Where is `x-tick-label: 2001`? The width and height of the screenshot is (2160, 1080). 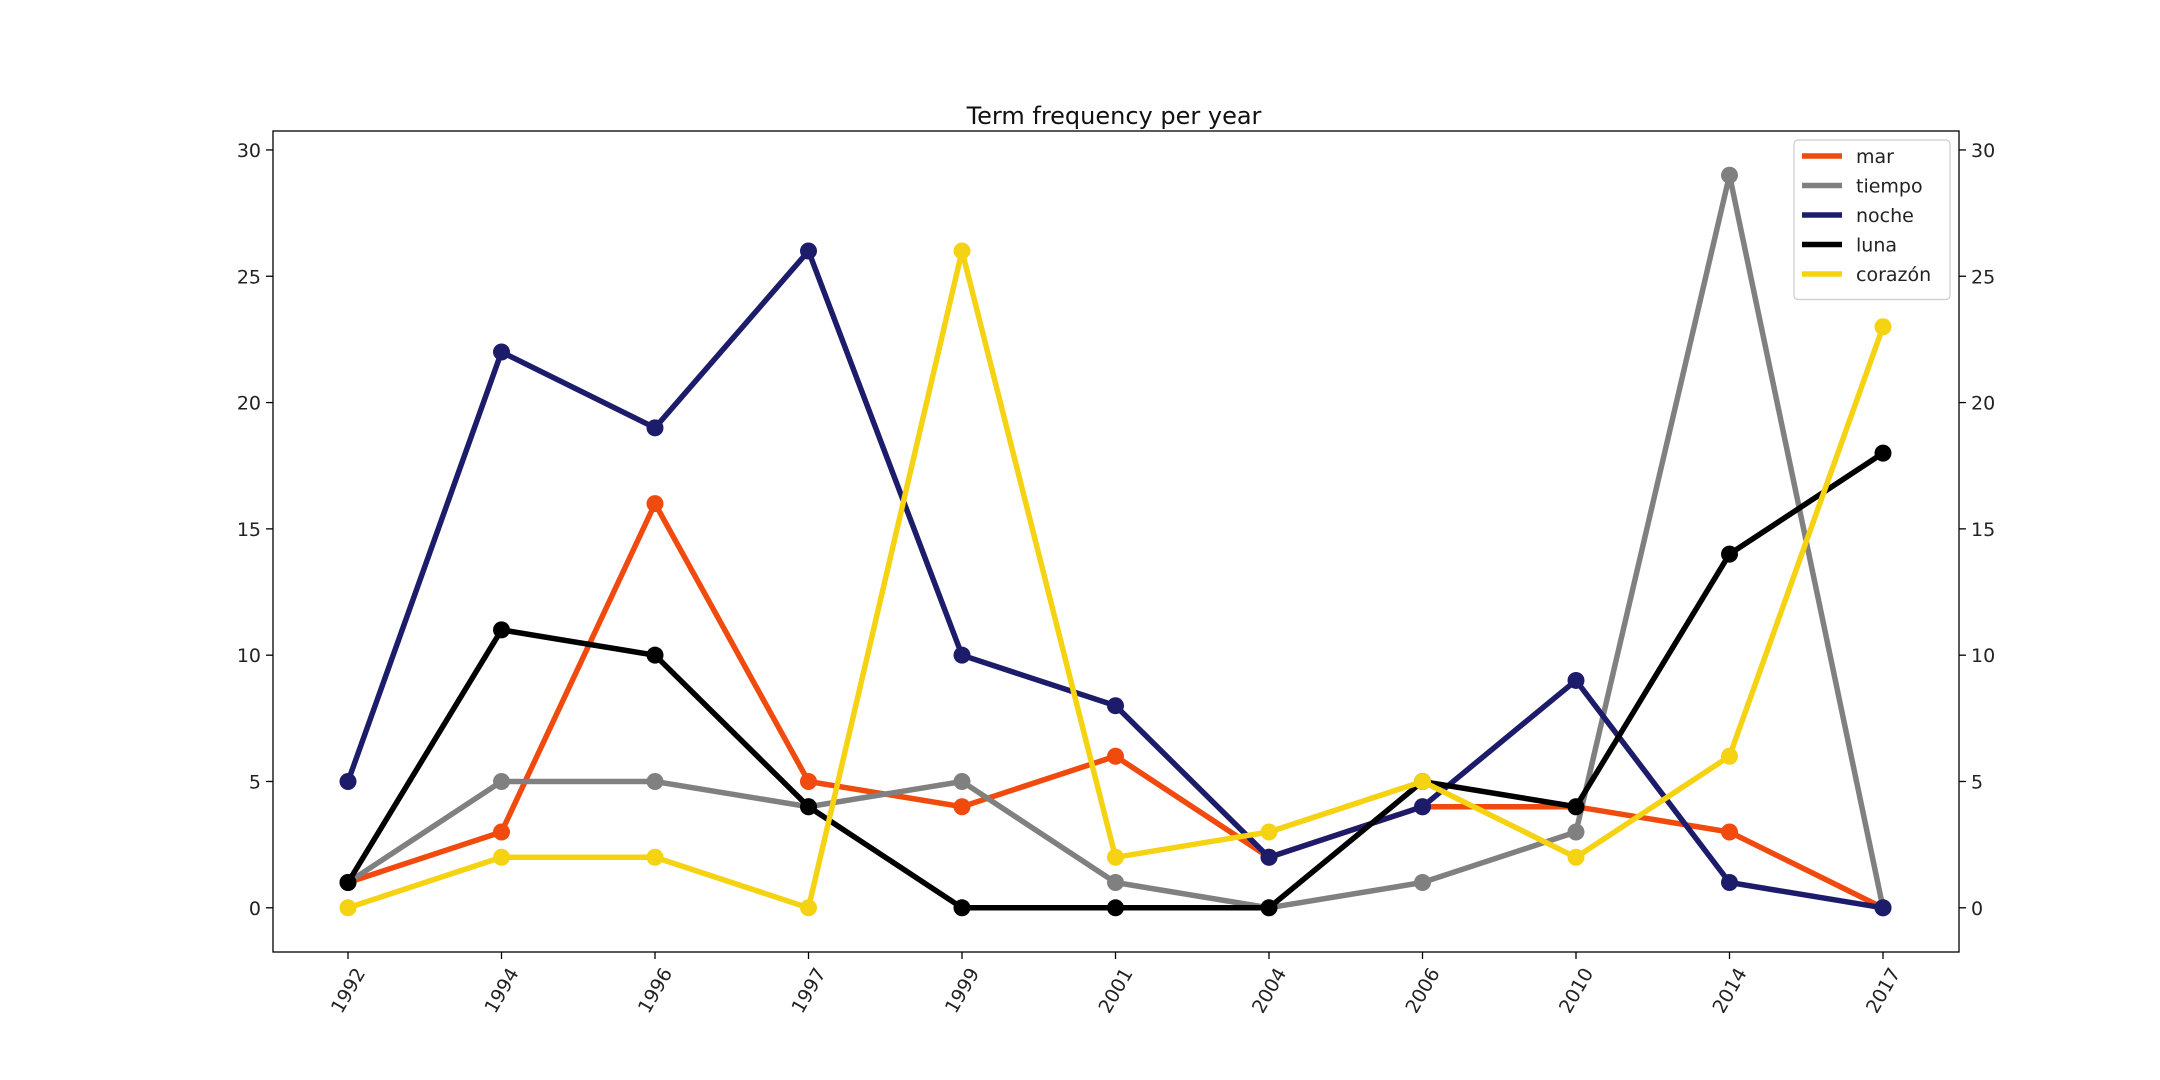
x-tick-label: 2001 is located at coordinates (1115, 990).